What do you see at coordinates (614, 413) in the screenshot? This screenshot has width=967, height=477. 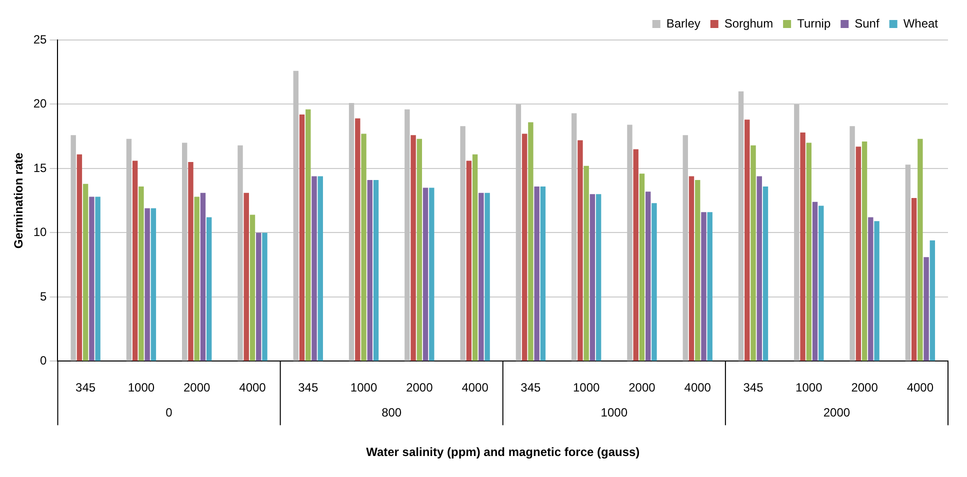 I see `text: 1000` at bounding box center [614, 413].